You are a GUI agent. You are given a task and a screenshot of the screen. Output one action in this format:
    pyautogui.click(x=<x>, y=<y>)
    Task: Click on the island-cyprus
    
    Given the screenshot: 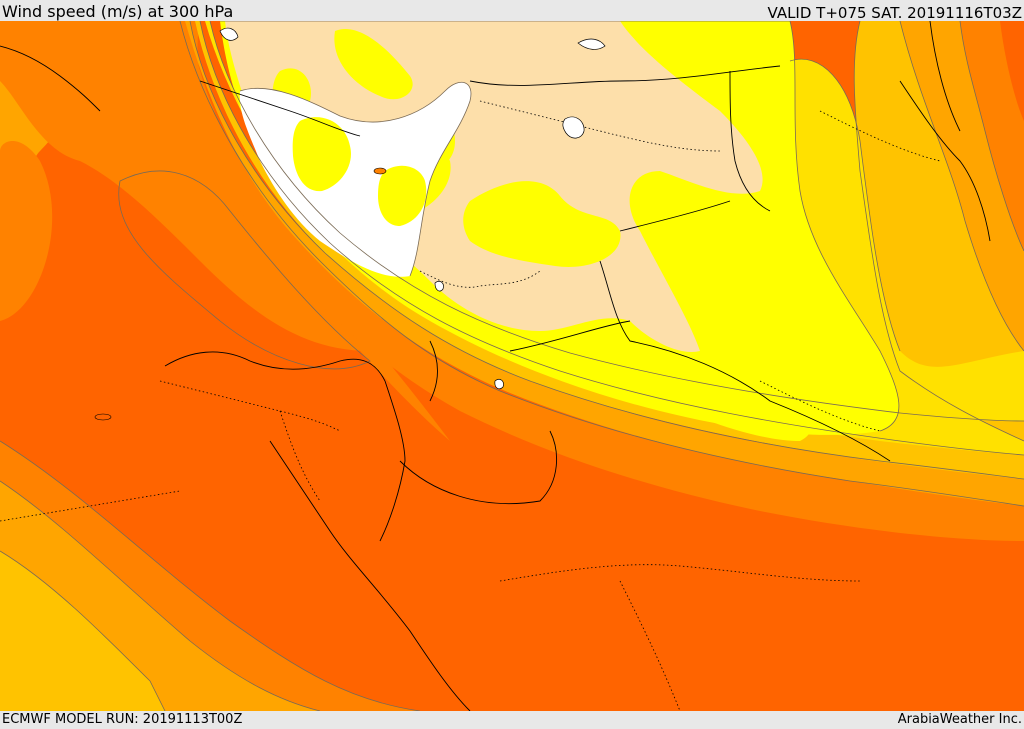 What is the action you would take?
    pyautogui.click(x=380, y=171)
    